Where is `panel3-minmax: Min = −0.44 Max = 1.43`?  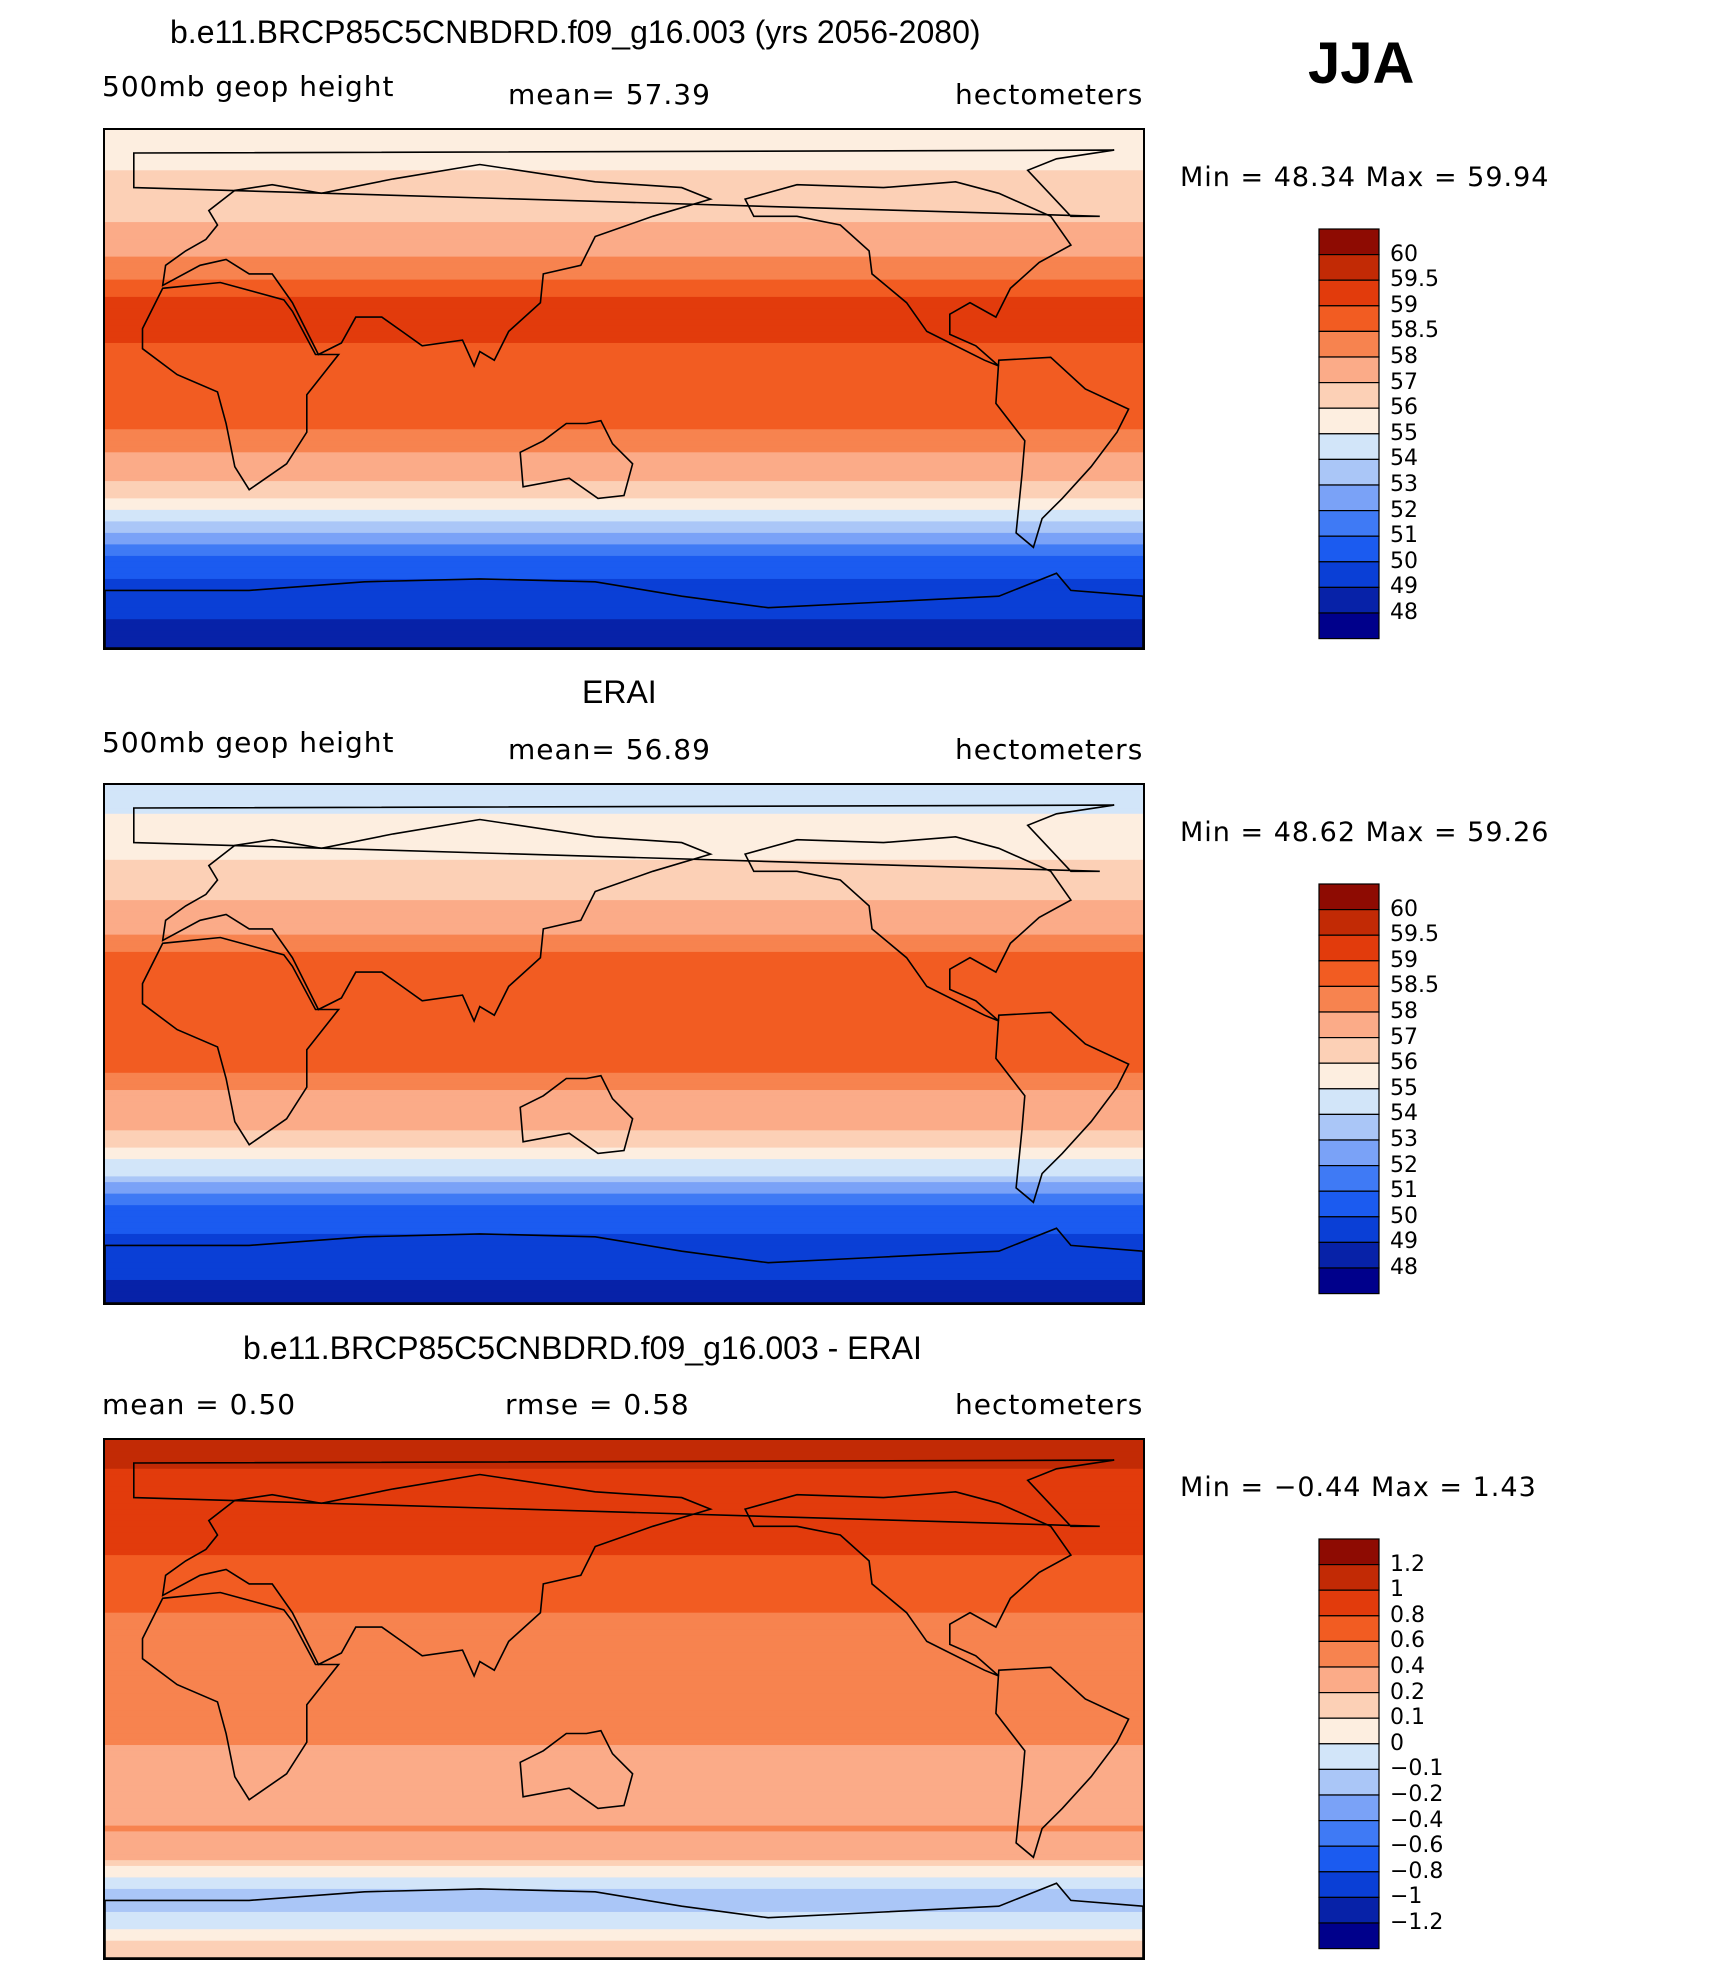 panel3-minmax: Min = −0.44 Max = 1.43 is located at coordinates (1358, 1487).